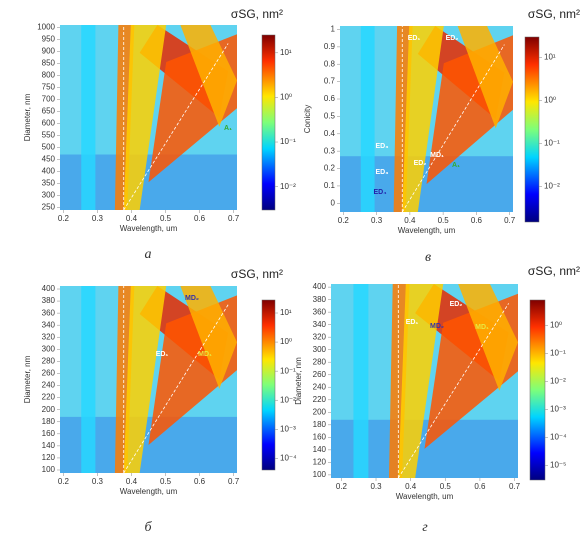  Describe the element at coordinates (234, 218) in the screenshot. I see `x-tick-label: 0.7` at that location.